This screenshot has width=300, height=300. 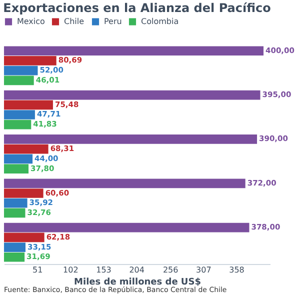 I want to click on legend-label: Colombia, so click(x=160, y=21).